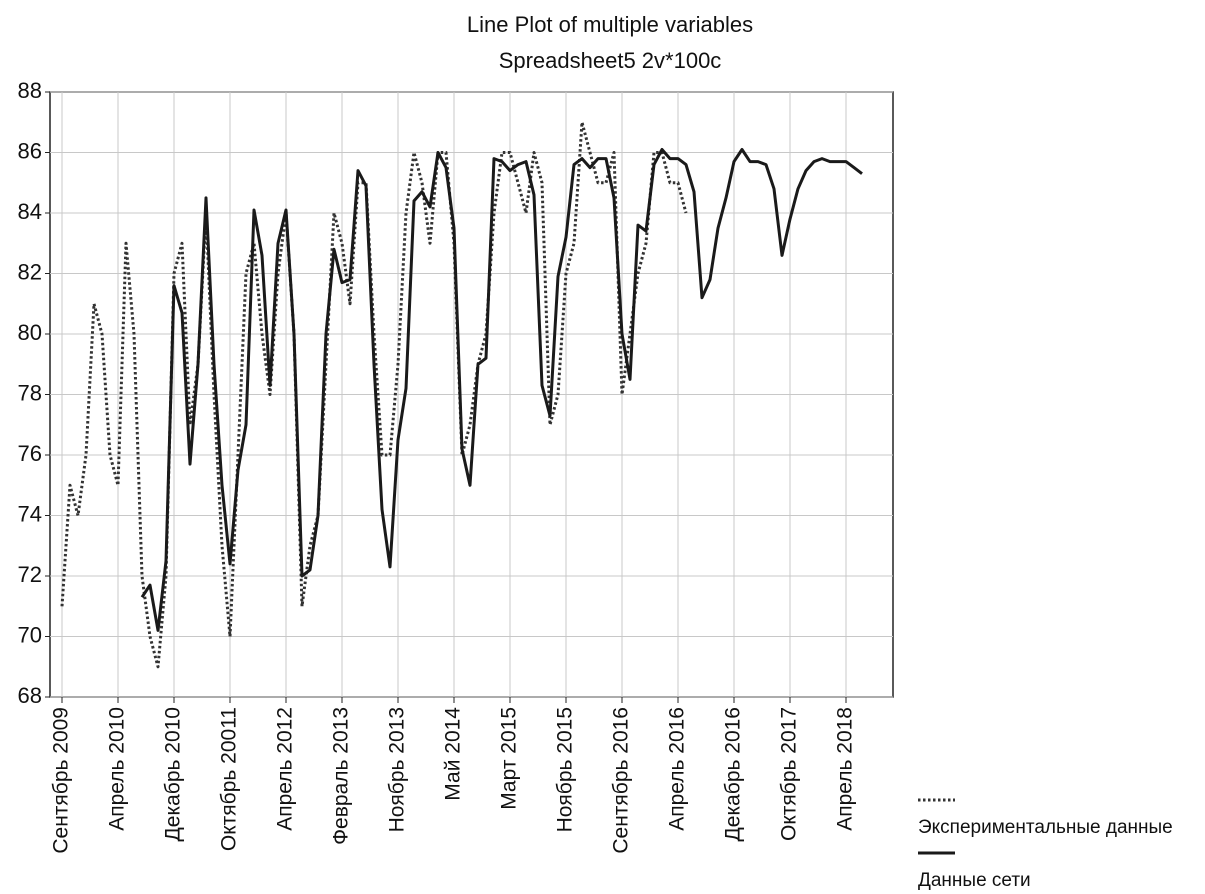 This screenshot has height=894, width=1205. What do you see at coordinates (30, 271) in the screenshot?
I see `y-tick-label: 82` at bounding box center [30, 271].